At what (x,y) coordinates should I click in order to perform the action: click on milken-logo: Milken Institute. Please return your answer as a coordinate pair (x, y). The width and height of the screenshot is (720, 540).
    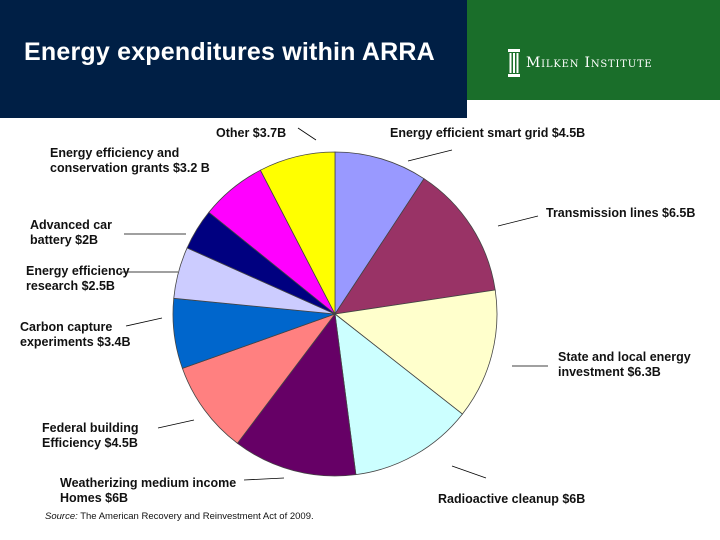
    Looking at the image, I should click on (580, 63).